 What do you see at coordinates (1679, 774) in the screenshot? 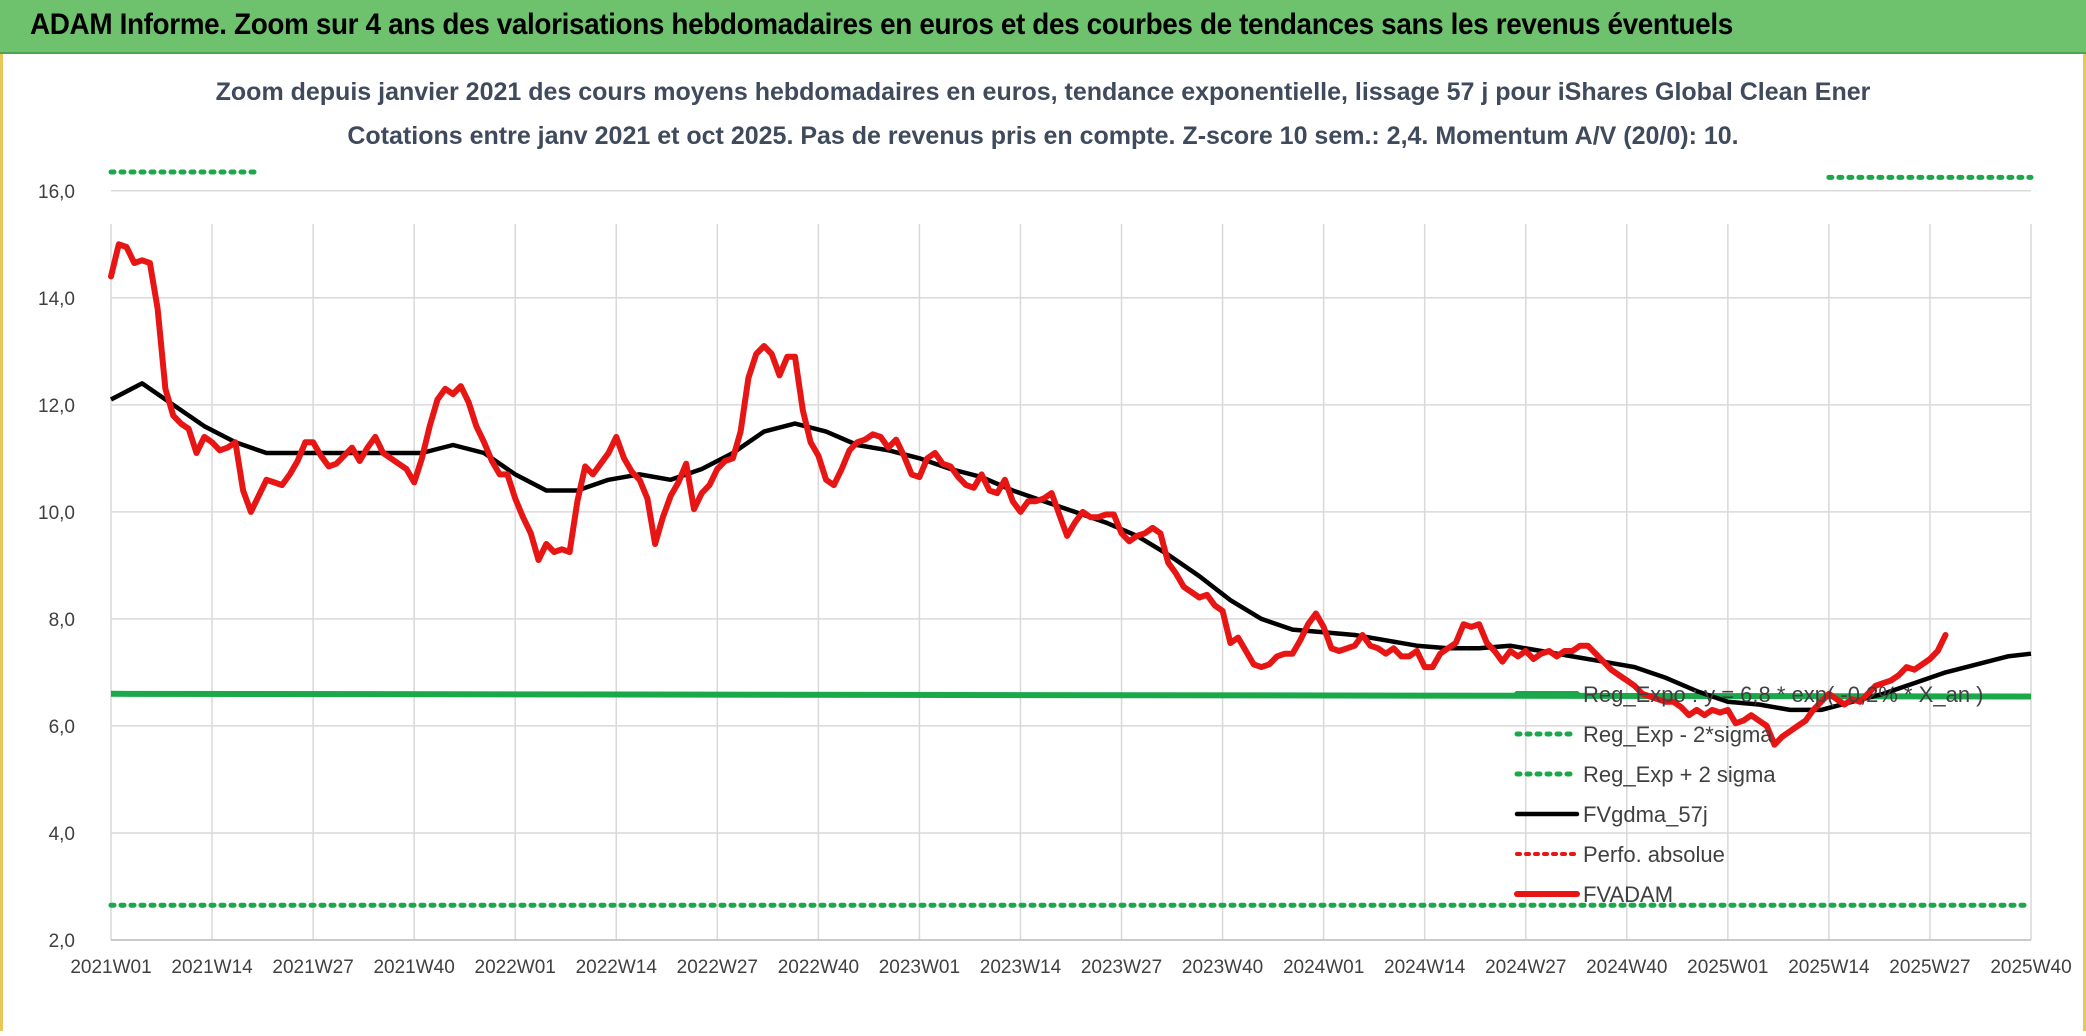
I see `legend-label: Reg_Exp + 2 sigma` at bounding box center [1679, 774].